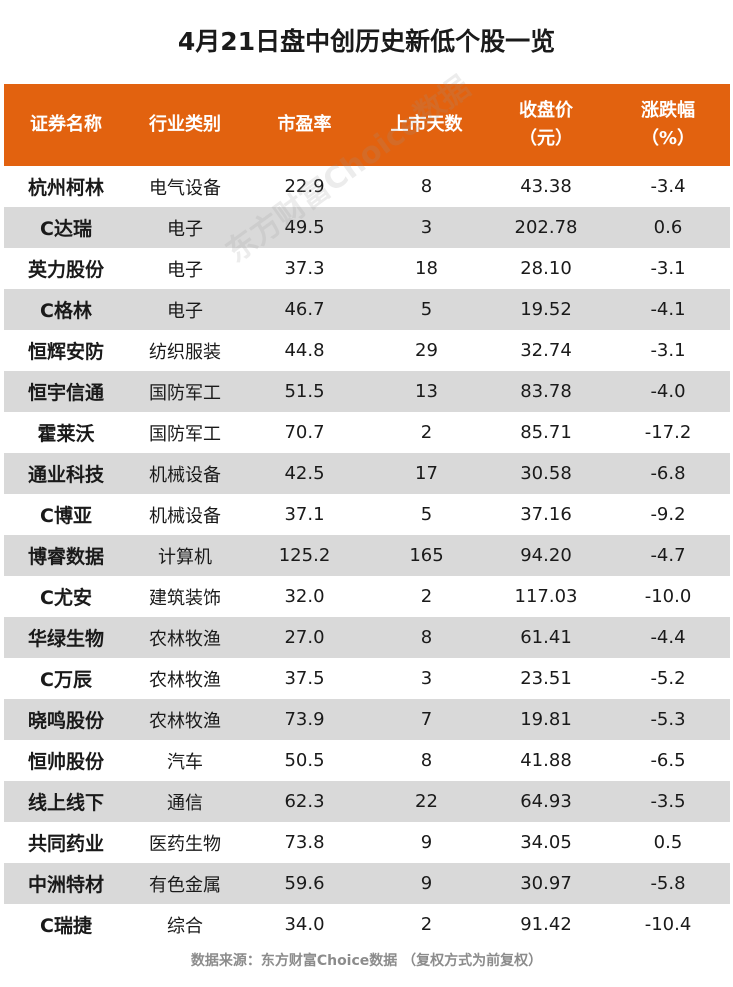 The image size is (733, 987). Describe the element at coordinates (668, 125) in the screenshot. I see `header-change: 涨跌幅 （%）` at that location.